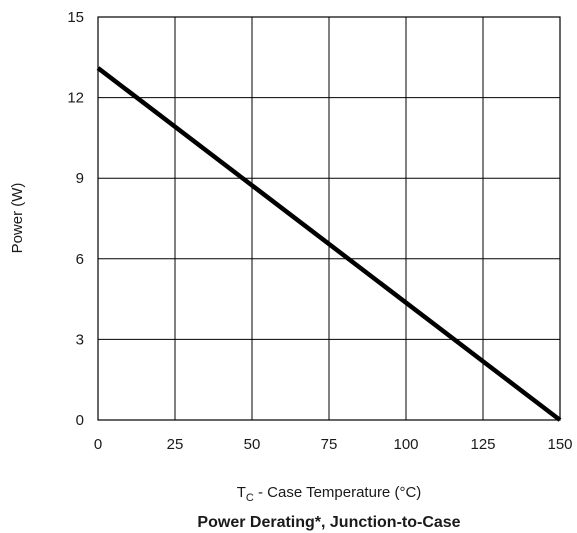 This screenshot has width=577, height=533. Describe the element at coordinates (80, 420) in the screenshot. I see `y-tick-label: 0` at that location.